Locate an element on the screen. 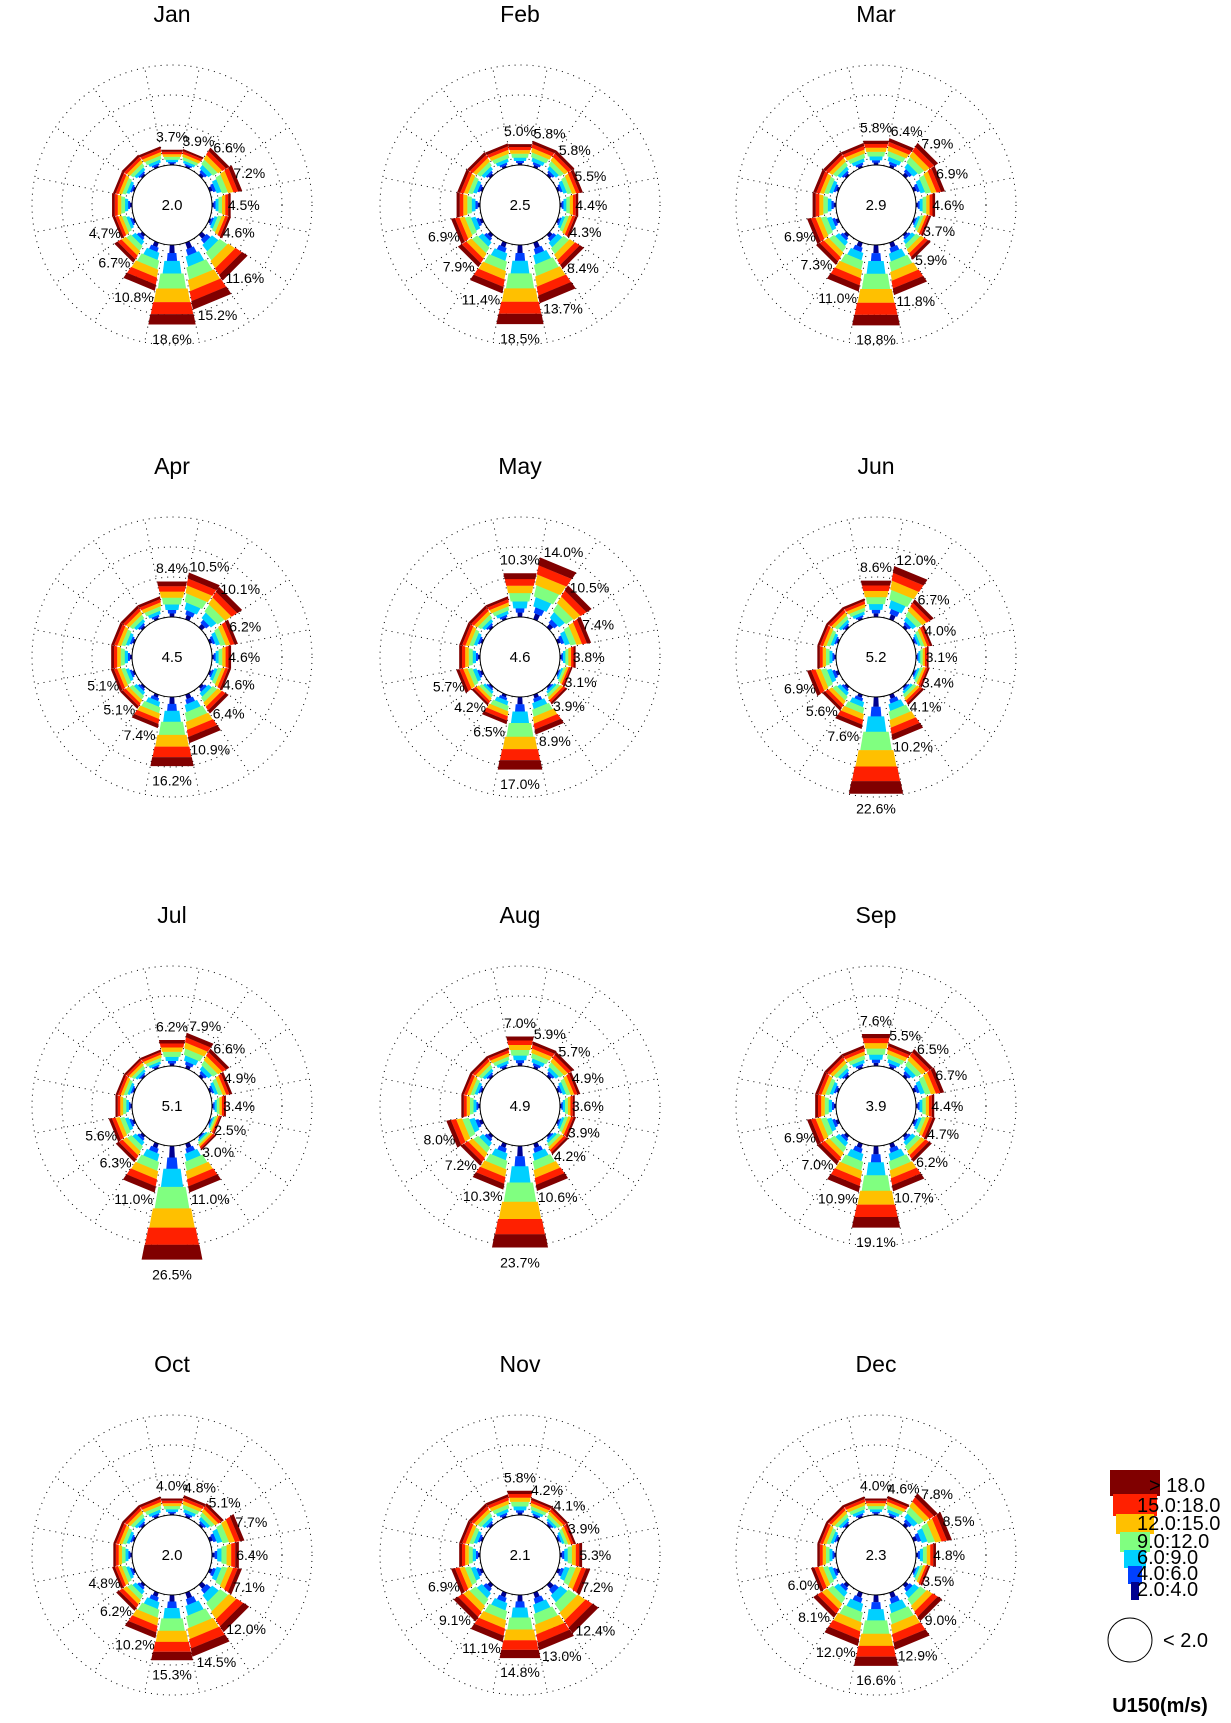 The width and height of the screenshot is (1231, 1723). calm-value: 5.2 is located at coordinates (876, 657).